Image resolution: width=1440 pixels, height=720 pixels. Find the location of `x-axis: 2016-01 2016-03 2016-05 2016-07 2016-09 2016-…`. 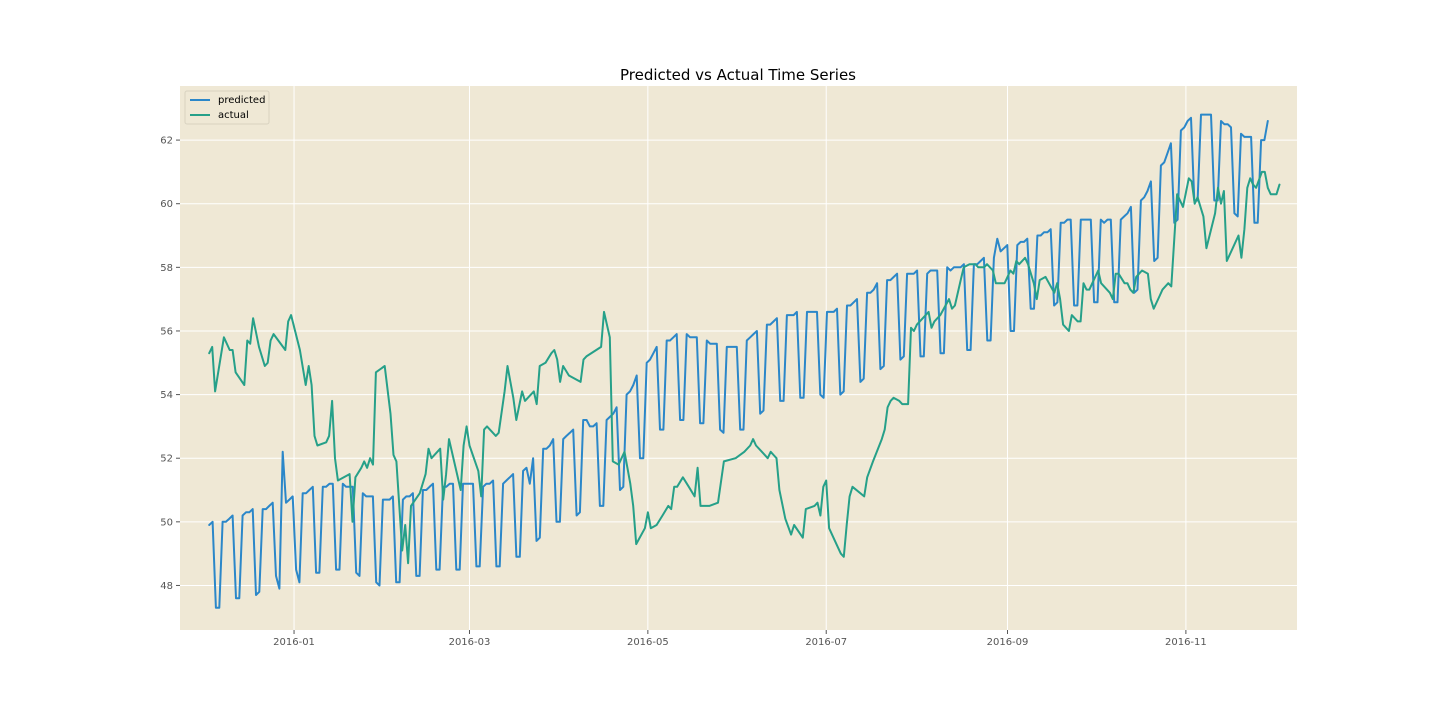

x-axis: 2016-01 2016-03 2016-05 2016-07 2016-09 2016-… is located at coordinates (740, 639).